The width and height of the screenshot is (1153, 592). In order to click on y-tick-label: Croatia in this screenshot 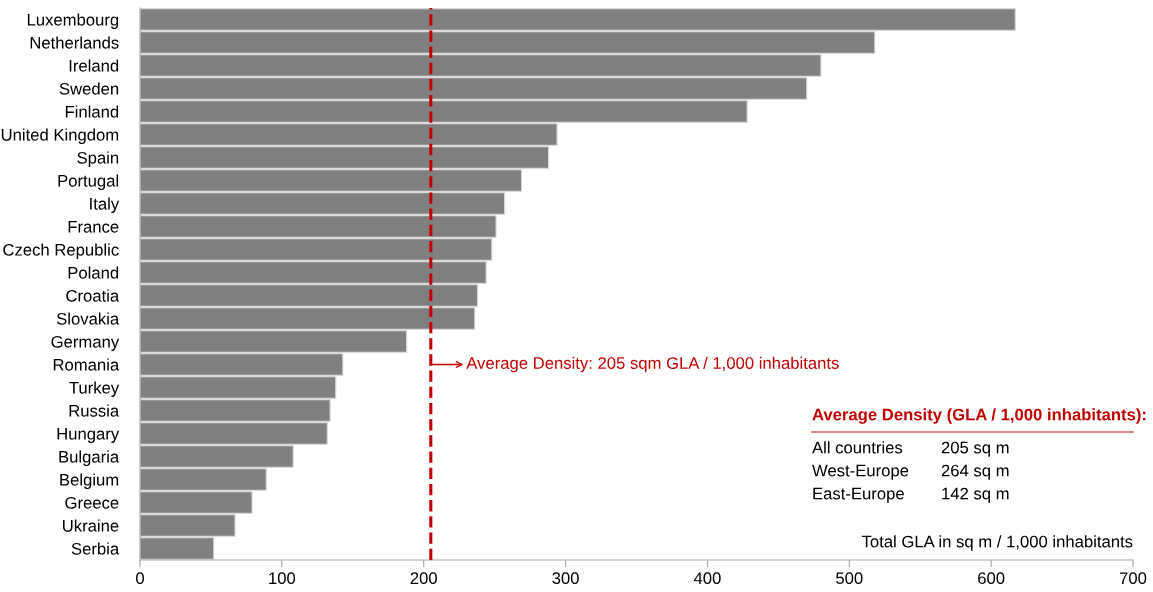, I will do `click(93, 295)`.